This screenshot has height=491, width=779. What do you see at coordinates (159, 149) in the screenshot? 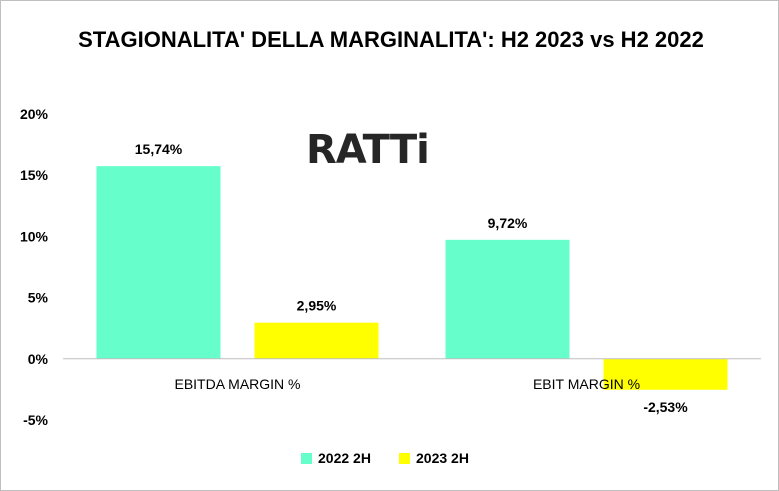
I see `data-label: 15,74%` at bounding box center [159, 149].